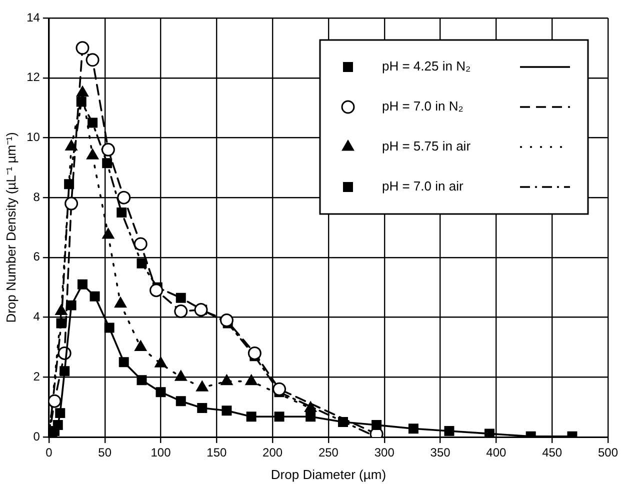 The image size is (626, 487). What do you see at coordinates (33, 77) in the screenshot?
I see `y-tick-label: 12` at bounding box center [33, 77].